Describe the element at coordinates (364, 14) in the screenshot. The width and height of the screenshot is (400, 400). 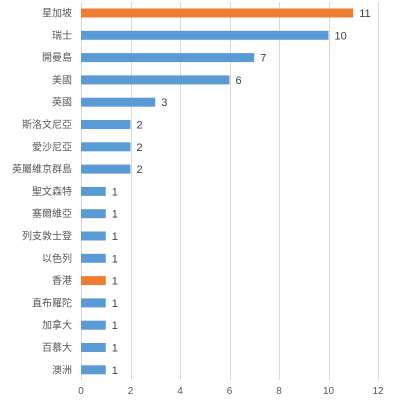
I see `data-label: 11` at that location.